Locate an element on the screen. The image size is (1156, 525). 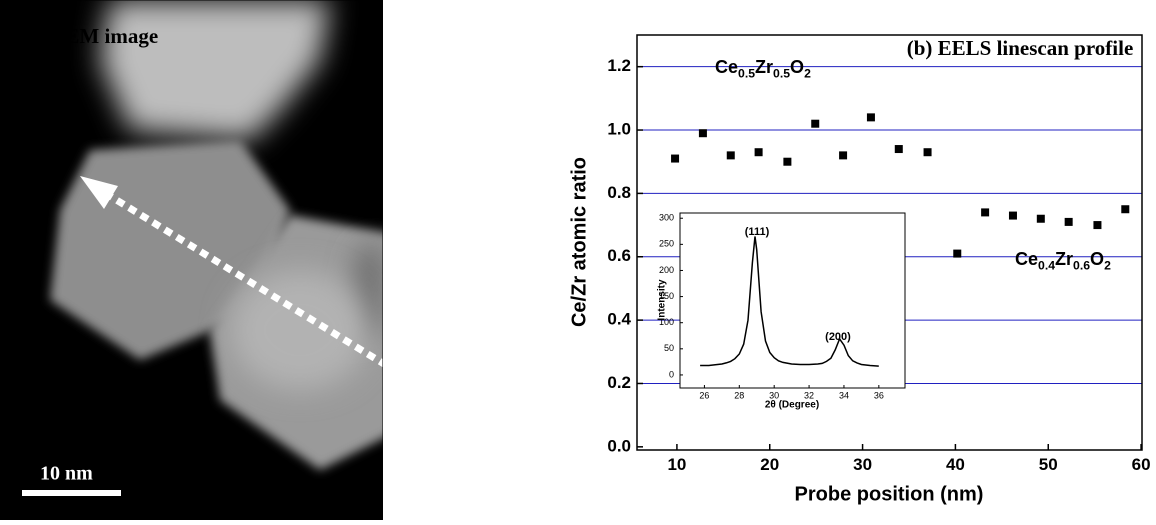
y-tick-label: 0.8 is located at coordinates (619, 192).